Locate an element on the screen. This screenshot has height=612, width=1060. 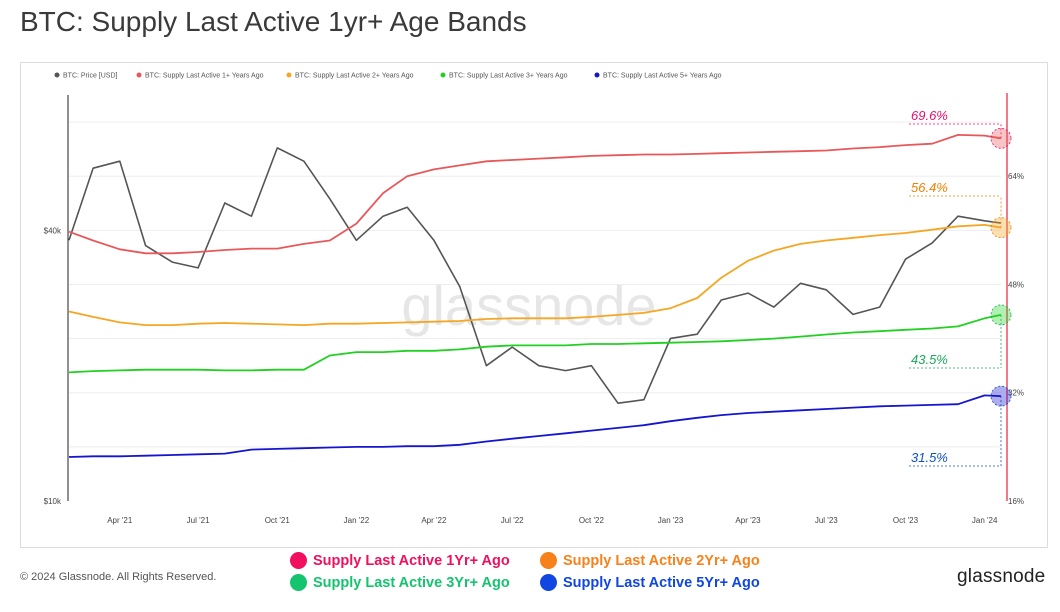
copyright-text: © 2024 Glassnode. All Rights Reserved. is located at coordinates (118, 577).